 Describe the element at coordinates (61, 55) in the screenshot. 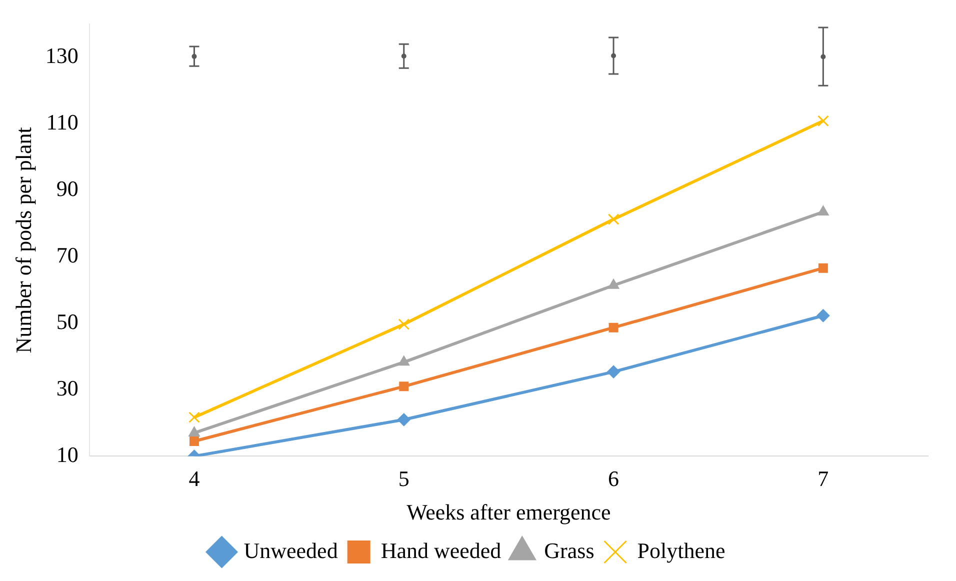

I see `y-tick-label: 130` at that location.